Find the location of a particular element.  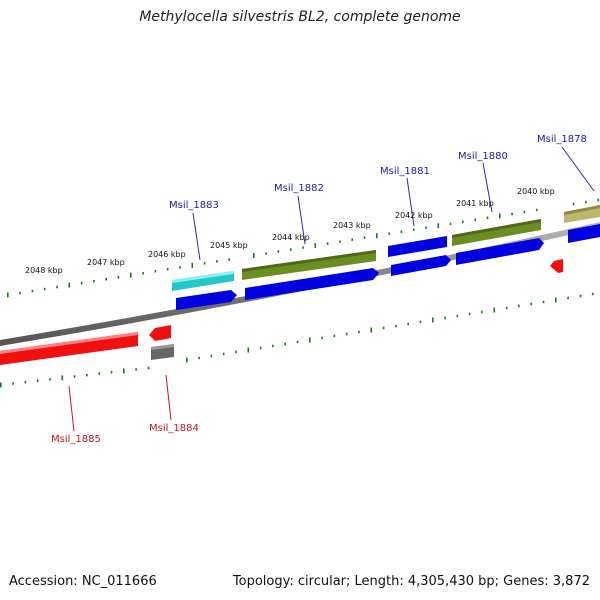

gene-small-red-right is located at coordinates (556, 266).